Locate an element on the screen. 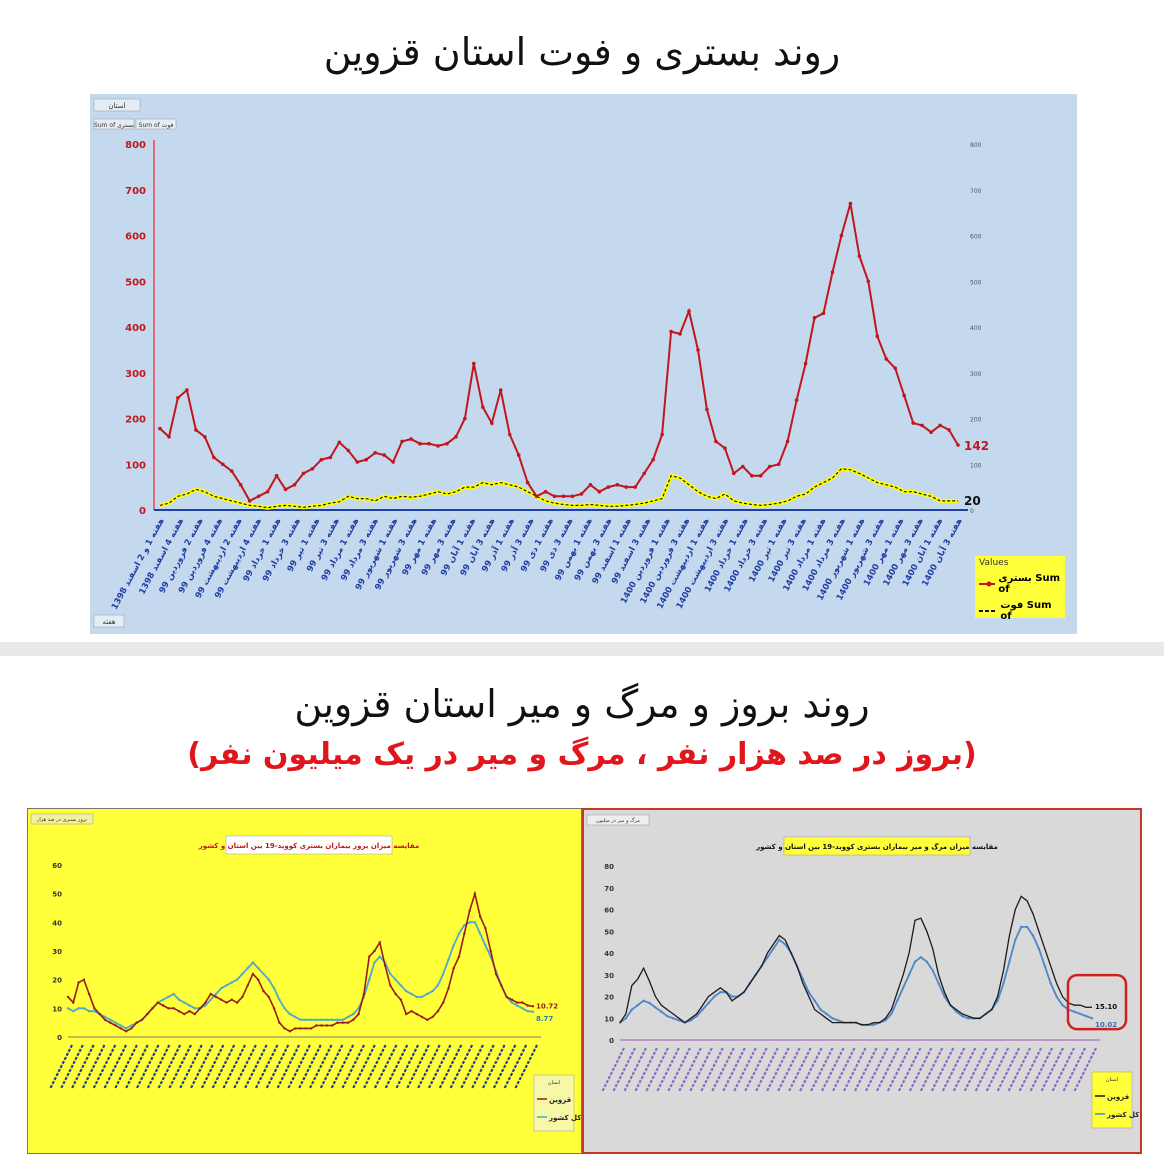 This screenshot has height=1175, width=1164. y-tick-label-left: 600 is located at coordinates (135, 237).